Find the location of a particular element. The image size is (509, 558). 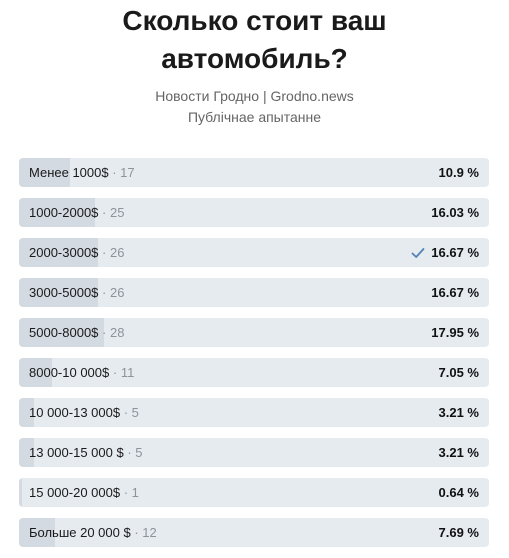

poll-option-text: 8000-10 000$ · 11 is located at coordinates (81, 372).